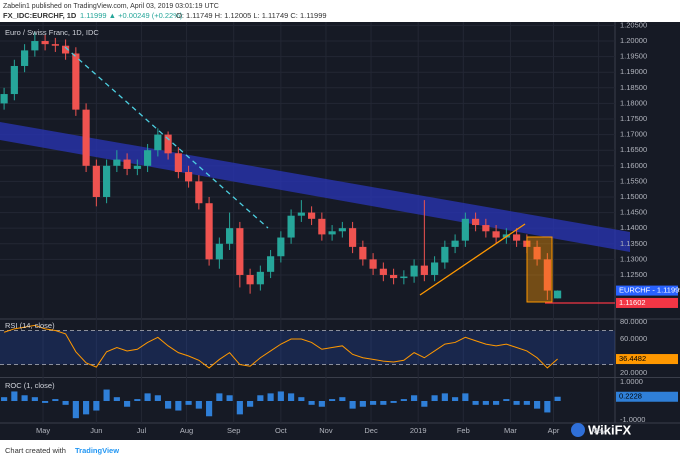 The image size is (680, 460). What do you see at coordinates (131, 15) in the screenshot?
I see `quote: 1.11999 ▲ +0.00249 (+0.22%)` at bounding box center [131, 15].